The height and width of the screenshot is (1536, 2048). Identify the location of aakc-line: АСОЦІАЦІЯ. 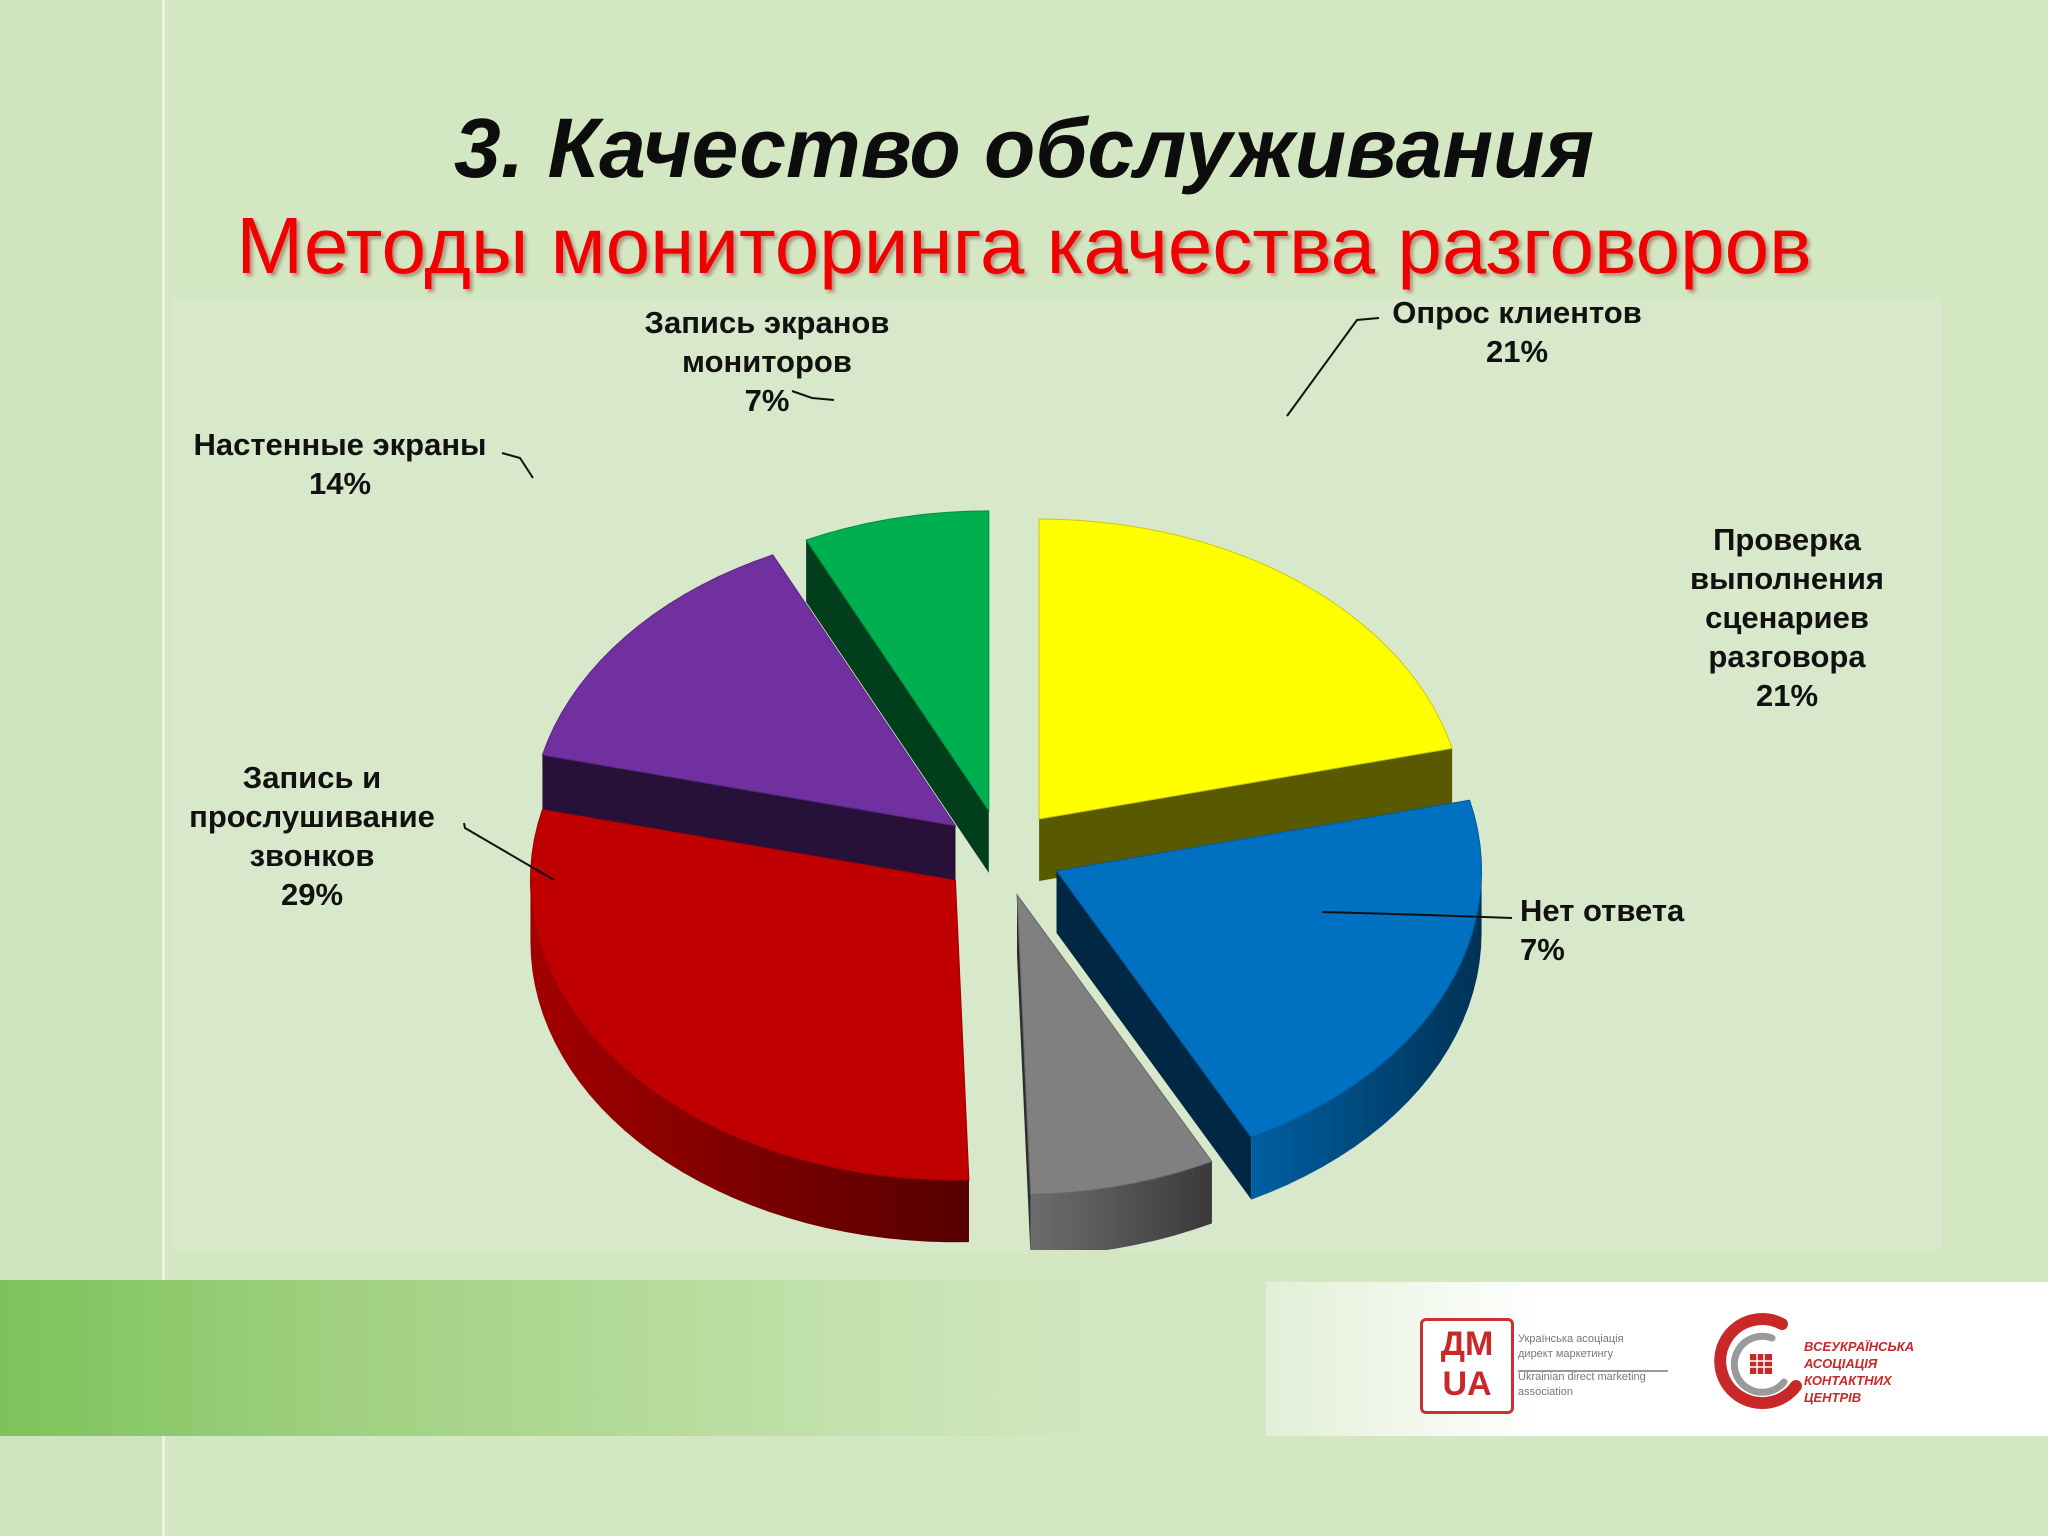
(1841, 1363).